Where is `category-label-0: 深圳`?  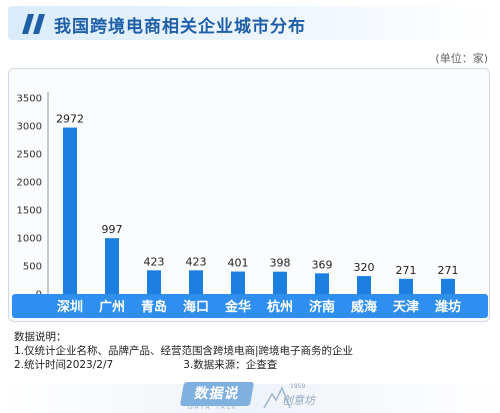
category-label-0: 深圳 is located at coordinates (70, 307).